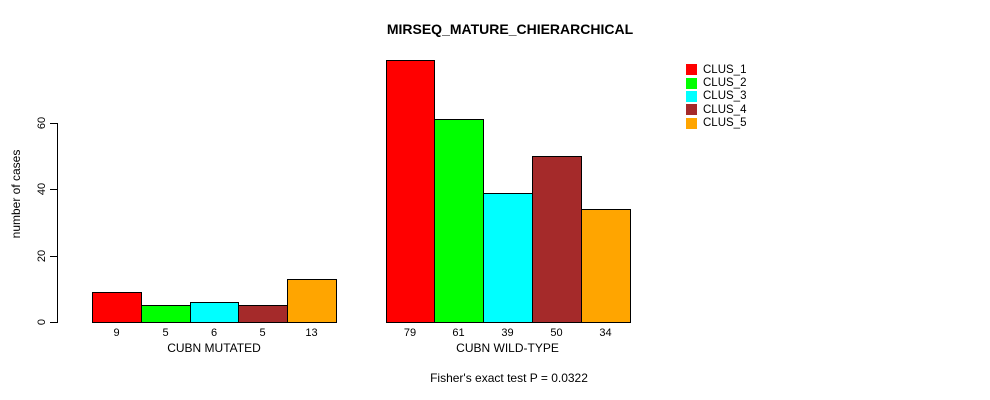  What do you see at coordinates (410, 333) in the screenshot?
I see `bar-value-label: 79` at bounding box center [410, 333].